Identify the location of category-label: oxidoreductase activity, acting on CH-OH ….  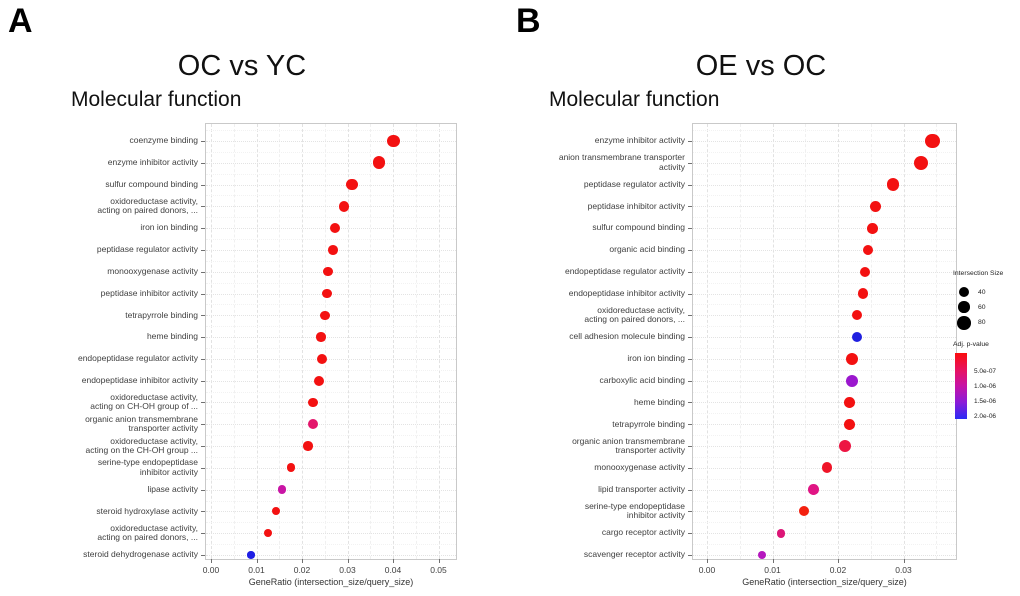
(144, 401).